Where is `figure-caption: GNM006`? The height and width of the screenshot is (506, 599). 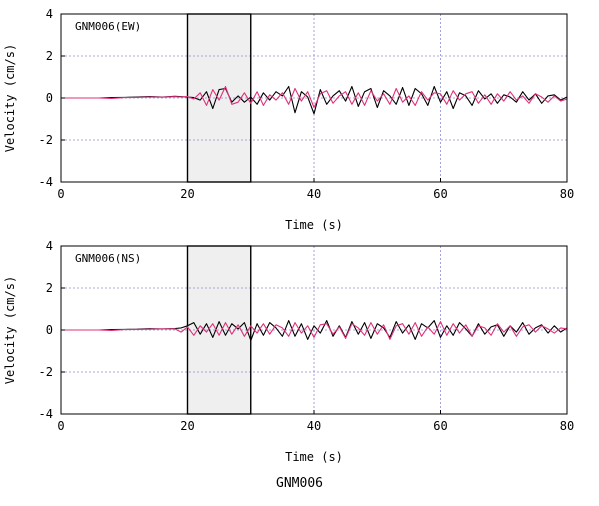
figure-caption: GNM006 is located at coordinates (299, 483).